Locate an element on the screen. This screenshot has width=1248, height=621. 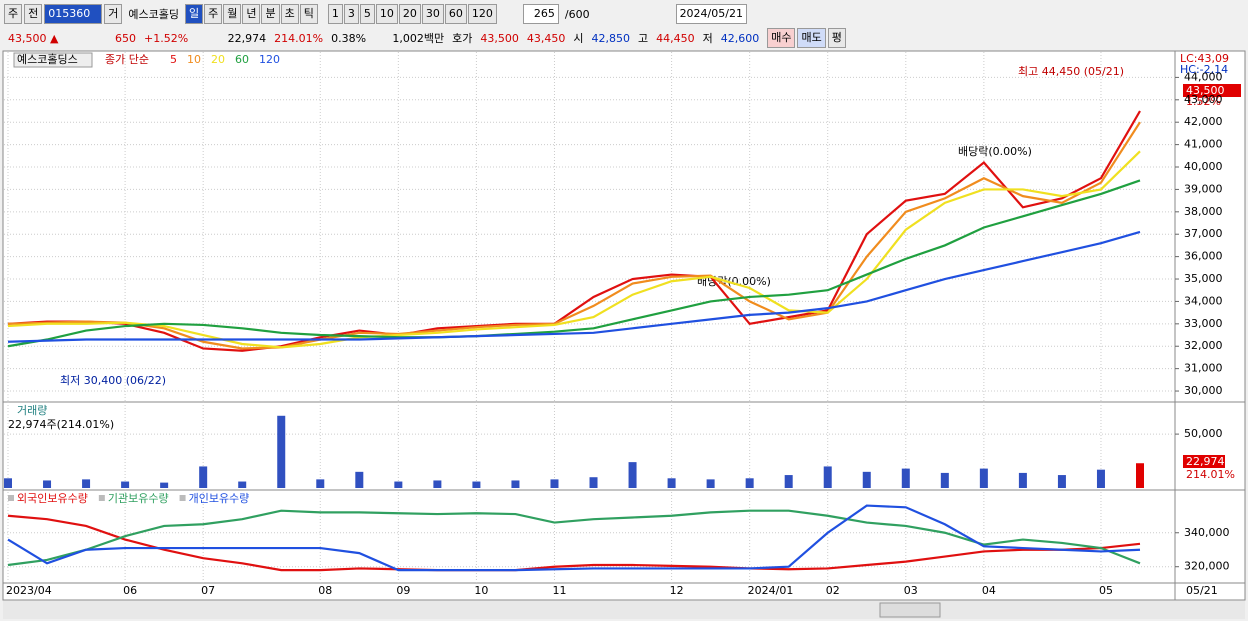
y-tick-label: 43,000 is located at coordinates (1203, 99).